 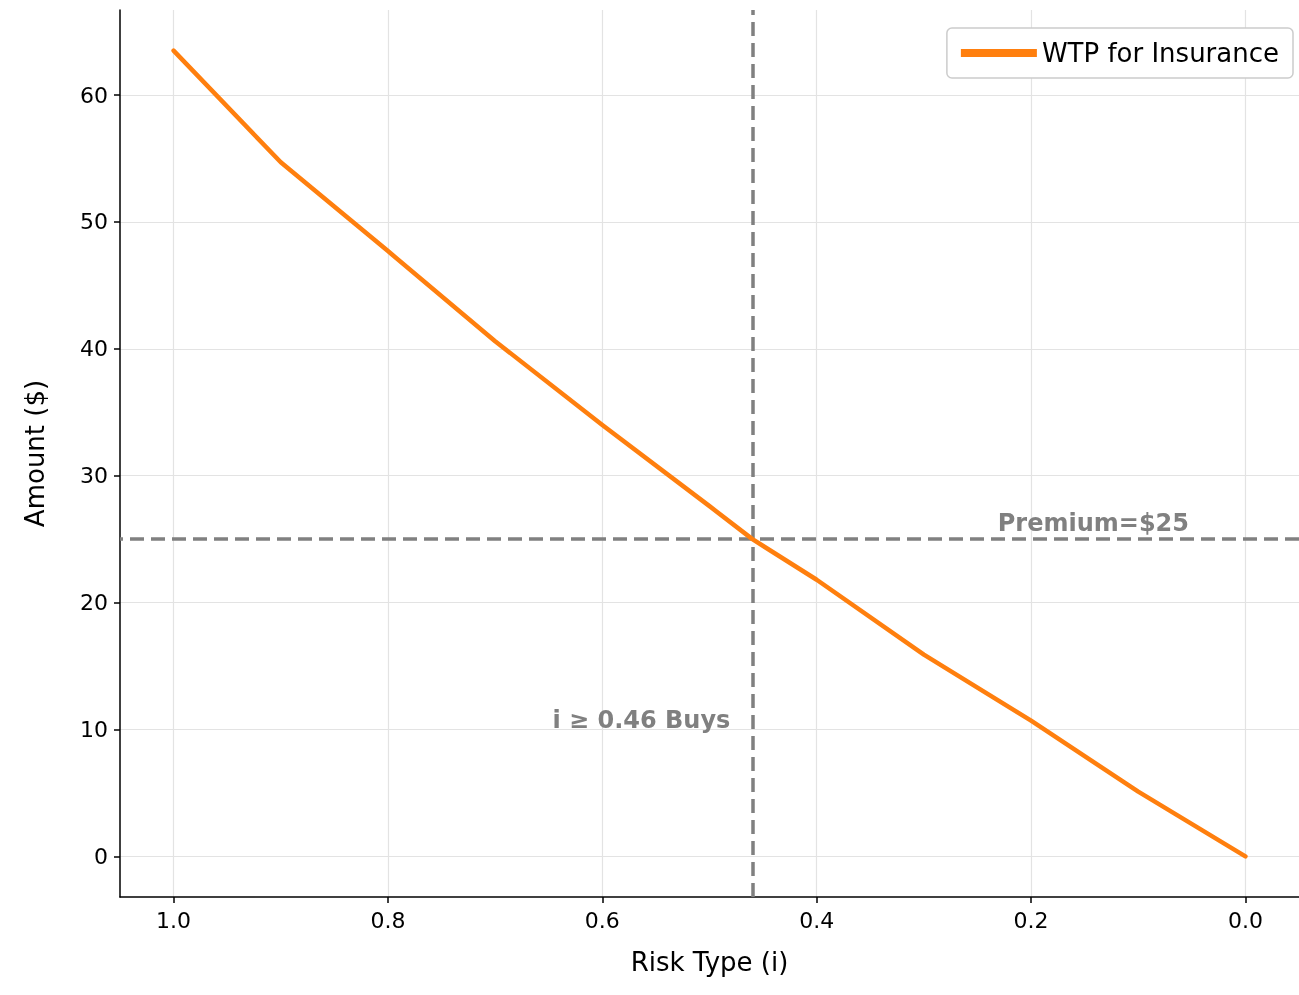 What do you see at coordinates (94, 222) in the screenshot?
I see `y-tick-label: 50` at bounding box center [94, 222].